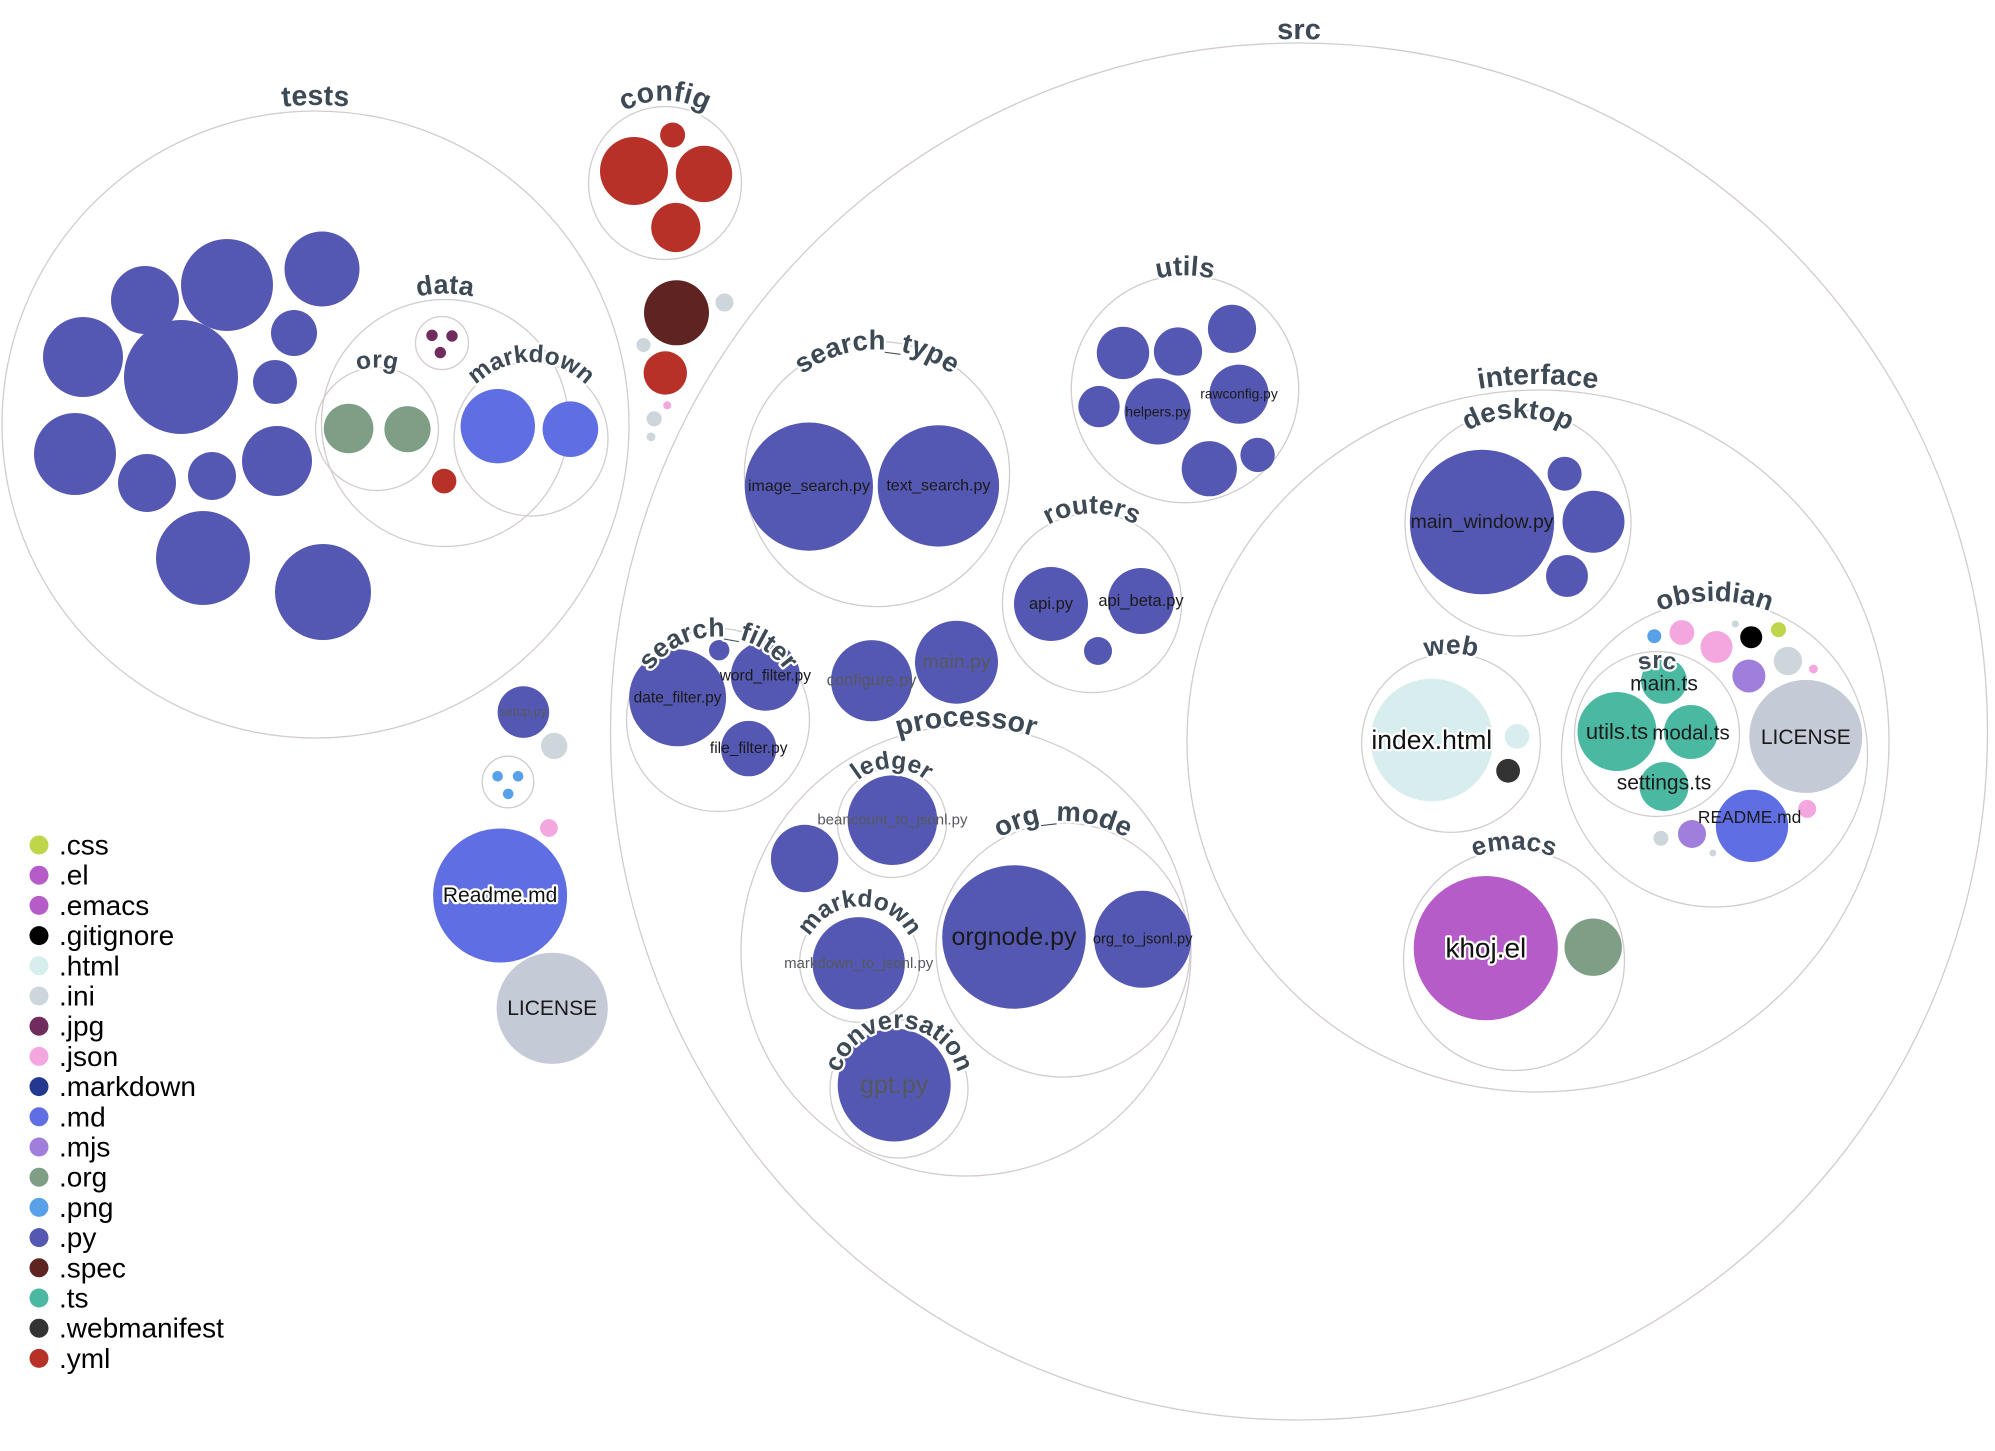 The width and height of the screenshot is (1995, 1451). Describe the element at coordinates (116, 935) in the screenshot. I see `svg-text: .gitignore` at that location.